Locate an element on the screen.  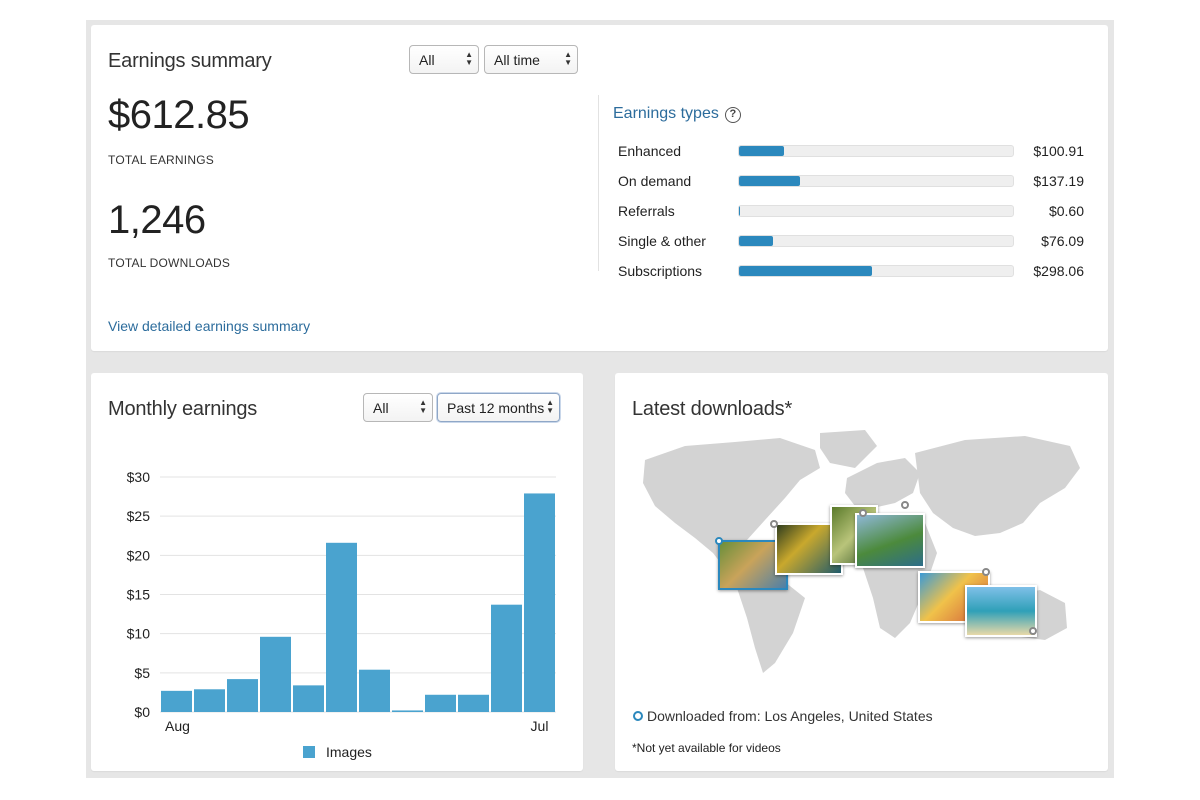
chart-bar-dec is located at coordinates (308, 698).